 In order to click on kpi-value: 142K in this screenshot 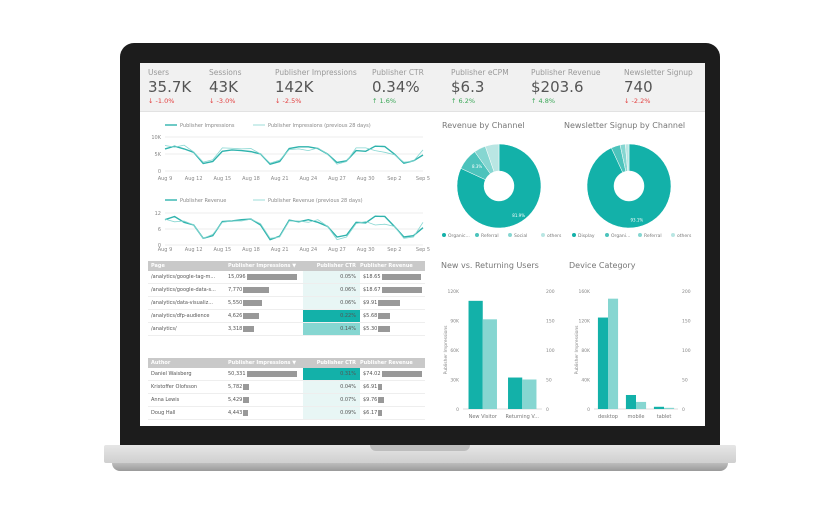, I will do `click(294, 87)`.